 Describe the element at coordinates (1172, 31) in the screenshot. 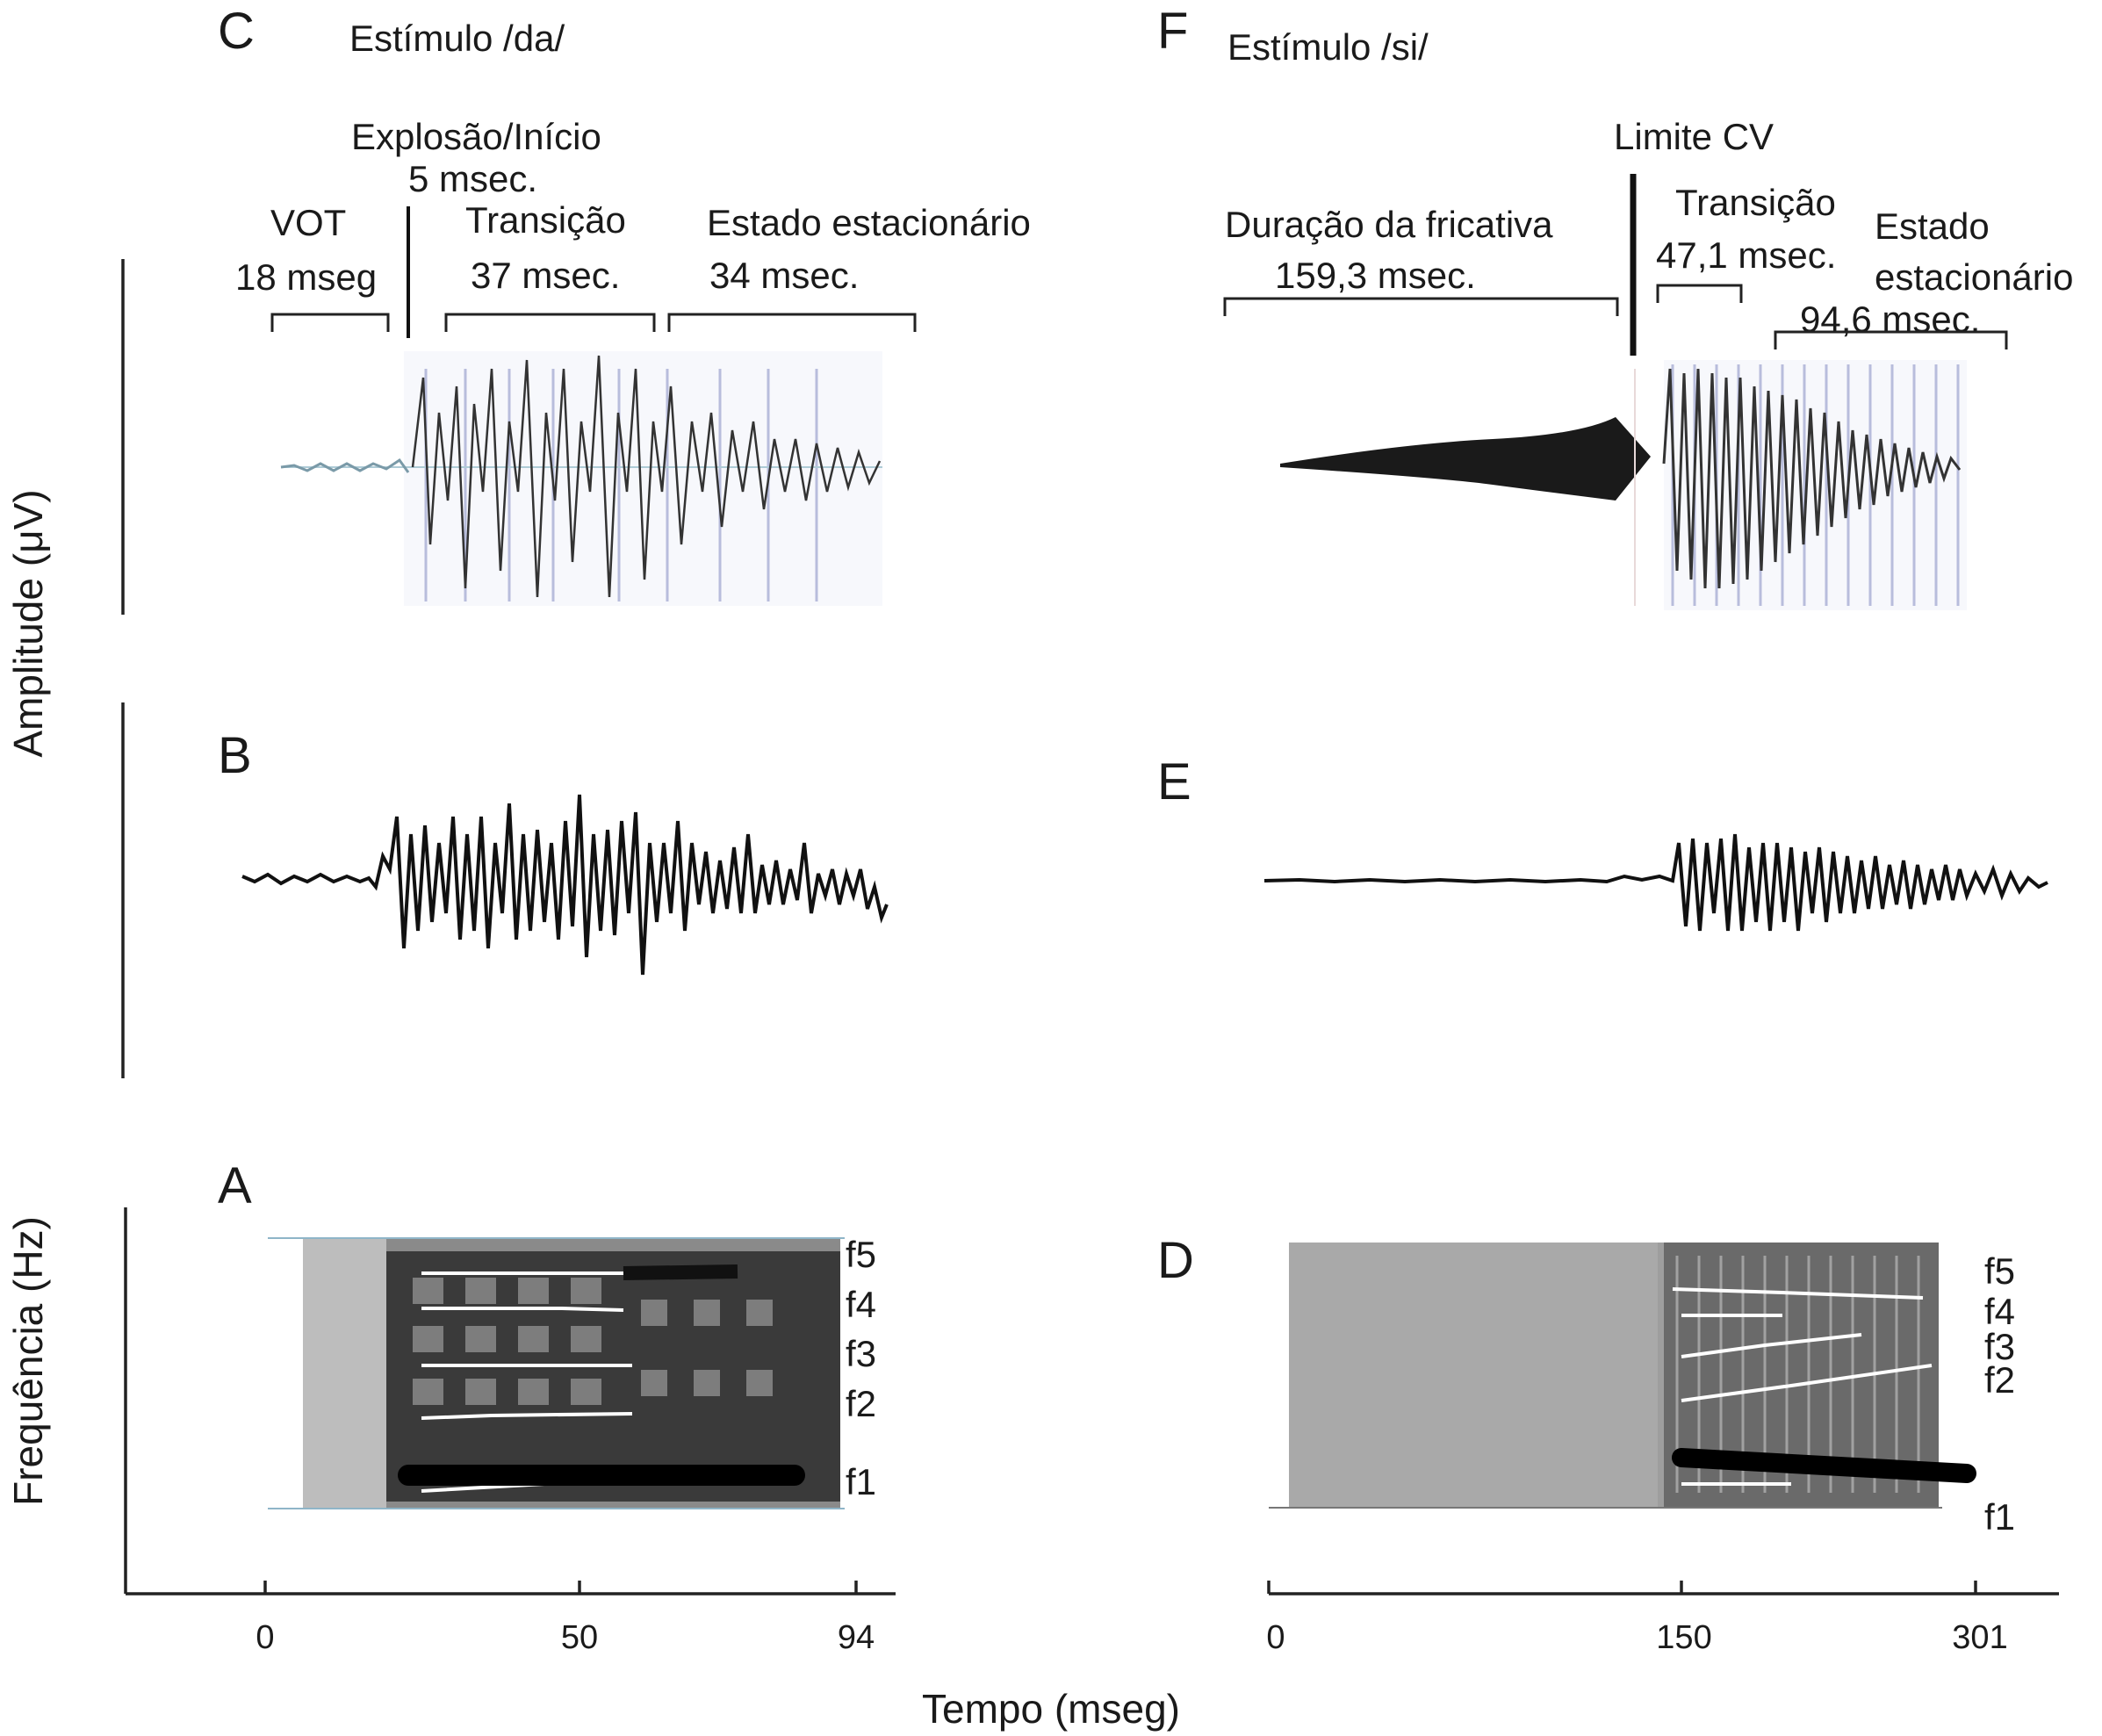

I see `panel-letter-f: F` at that location.